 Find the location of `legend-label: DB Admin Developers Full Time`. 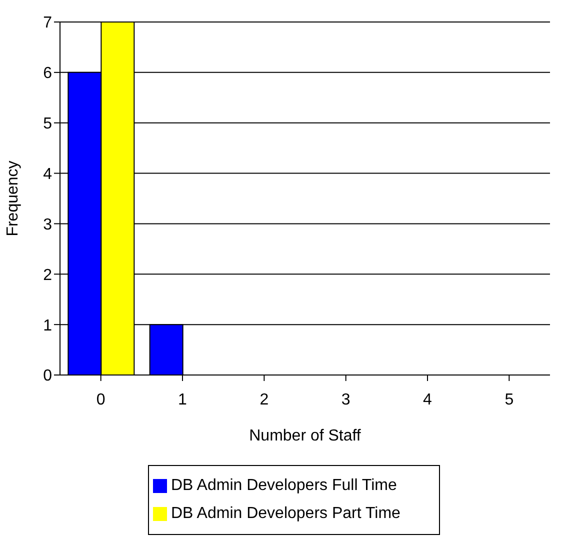

legend-label: DB Admin Developers Full Time is located at coordinates (284, 485).